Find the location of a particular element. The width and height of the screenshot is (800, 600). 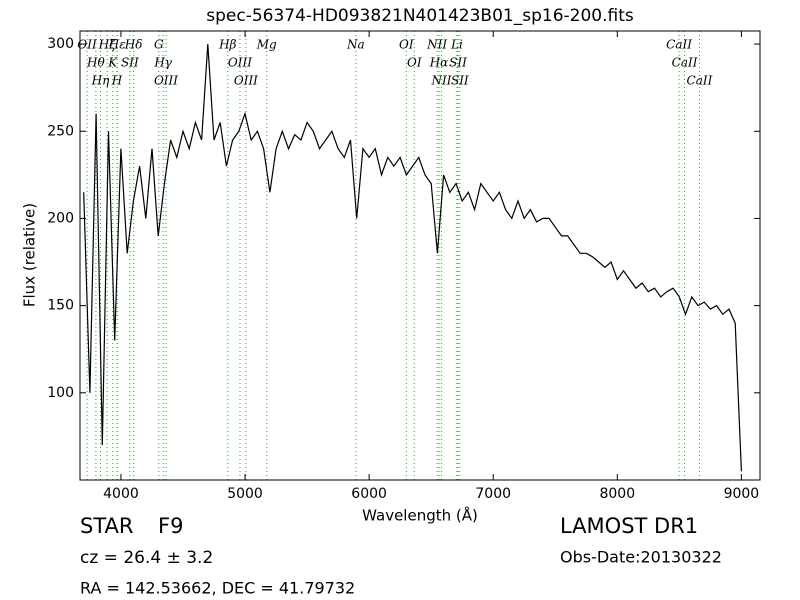

spectral-line-label: Mg is located at coordinates (266, 45).